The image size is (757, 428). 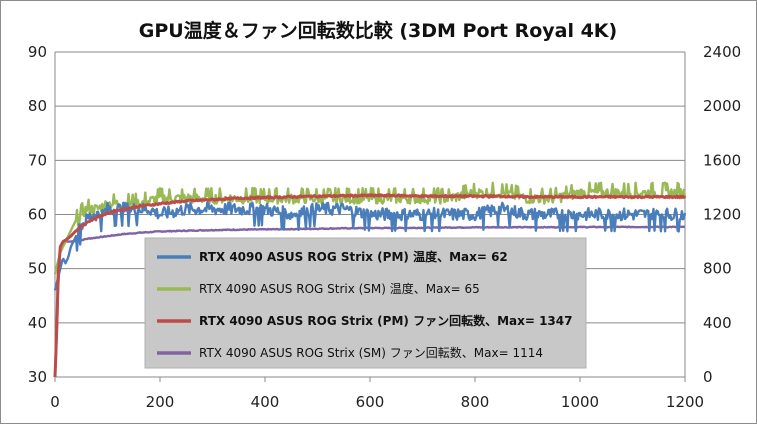 I want to click on y-tick-label: 40, so click(x=37, y=323).